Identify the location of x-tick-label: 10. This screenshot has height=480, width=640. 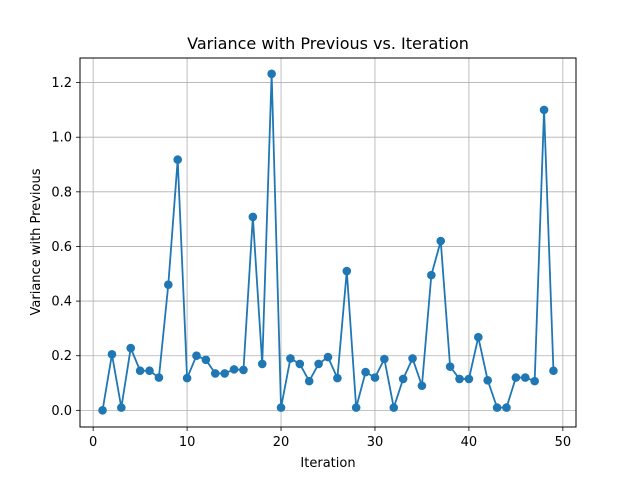
(187, 442).